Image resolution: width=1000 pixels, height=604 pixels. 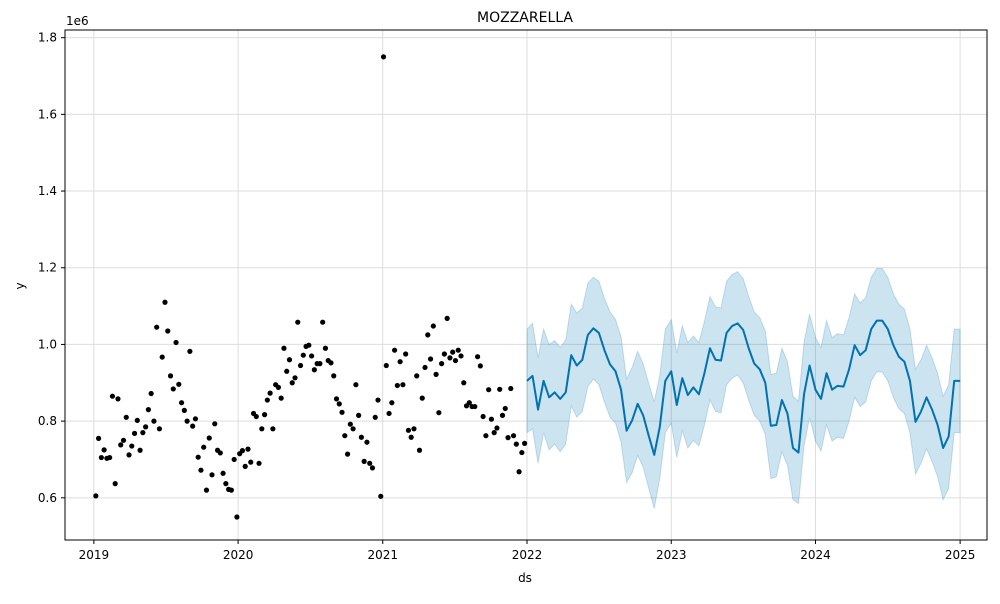 I want to click on x-tick-label: 2021, so click(x=382, y=555).